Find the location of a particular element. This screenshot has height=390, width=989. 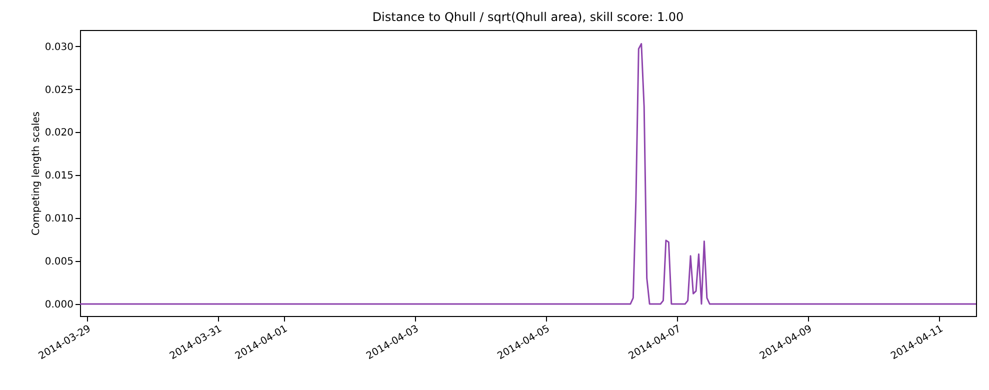

y-tick-label: 0.020 is located at coordinates (59, 133).